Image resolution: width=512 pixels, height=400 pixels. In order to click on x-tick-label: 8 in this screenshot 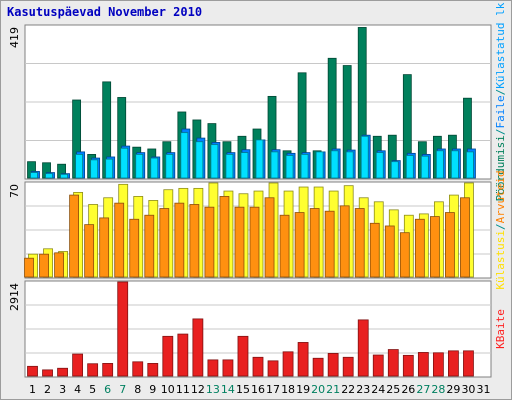, I will do `click(137, 389)`.